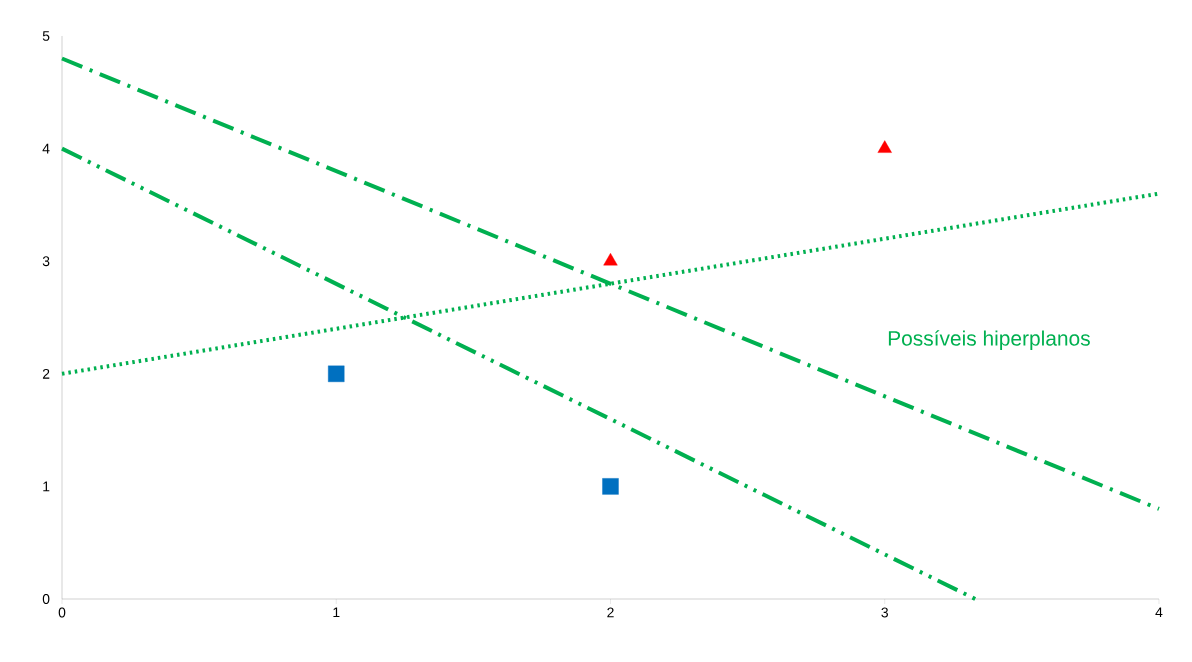 This screenshot has height=662, width=1192. Describe the element at coordinates (46, 373) in the screenshot. I see `y-tick-label: 2` at that location.